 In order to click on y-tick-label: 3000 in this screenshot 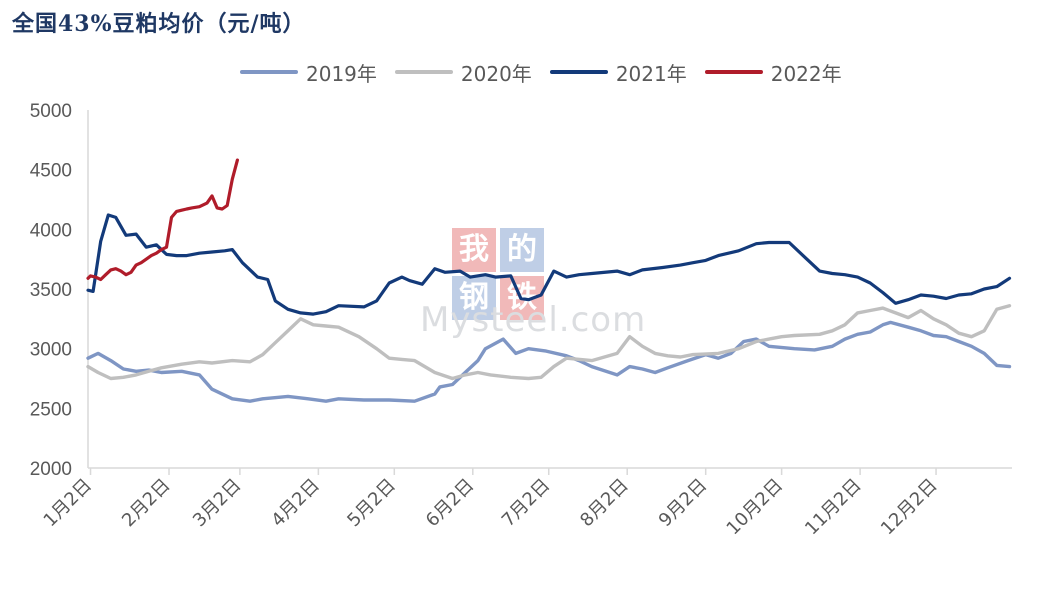, I will do `click(51, 350)`.